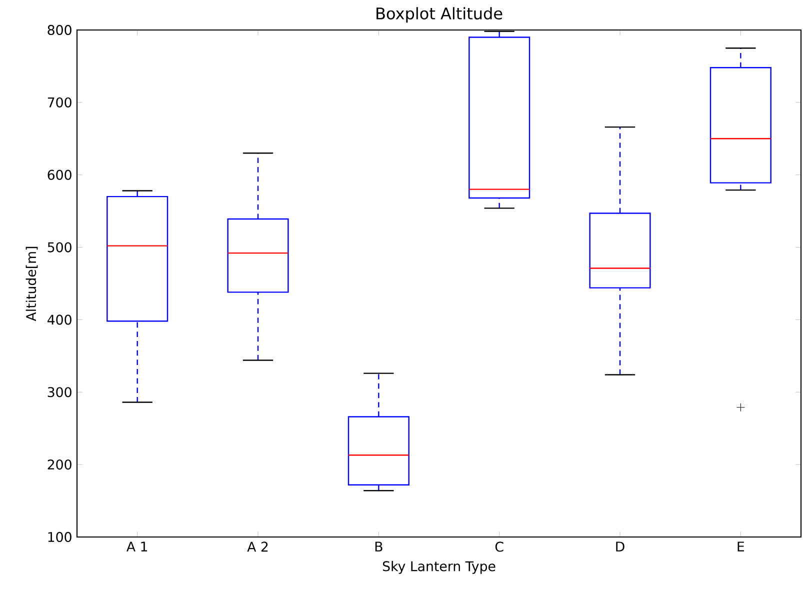 Image resolution: width=803 pixels, height=591 pixels. What do you see at coordinates (59, 319) in the screenshot?
I see `y-tick-label: 400` at bounding box center [59, 319].